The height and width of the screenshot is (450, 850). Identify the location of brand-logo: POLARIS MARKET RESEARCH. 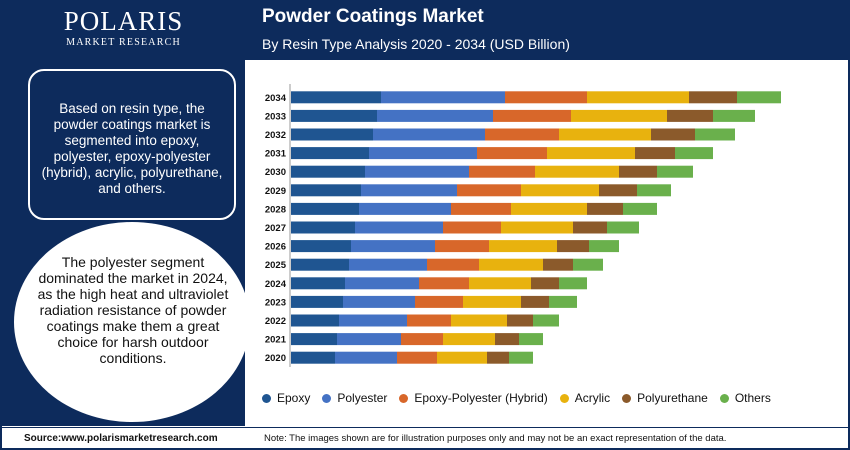
(123, 27).